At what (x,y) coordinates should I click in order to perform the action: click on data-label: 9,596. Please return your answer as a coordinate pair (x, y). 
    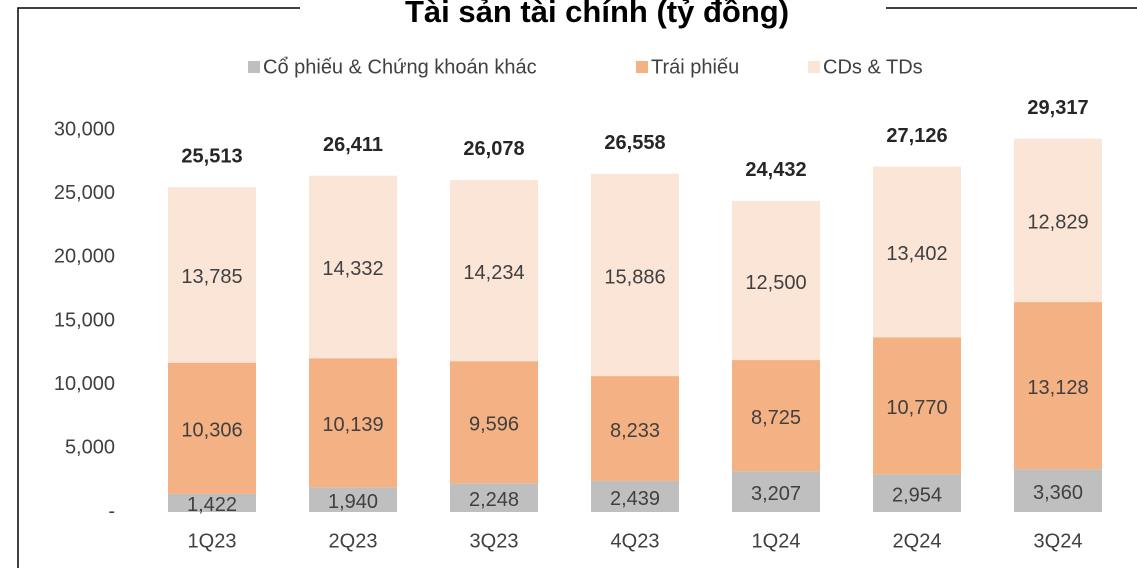
    Looking at the image, I should click on (494, 425).